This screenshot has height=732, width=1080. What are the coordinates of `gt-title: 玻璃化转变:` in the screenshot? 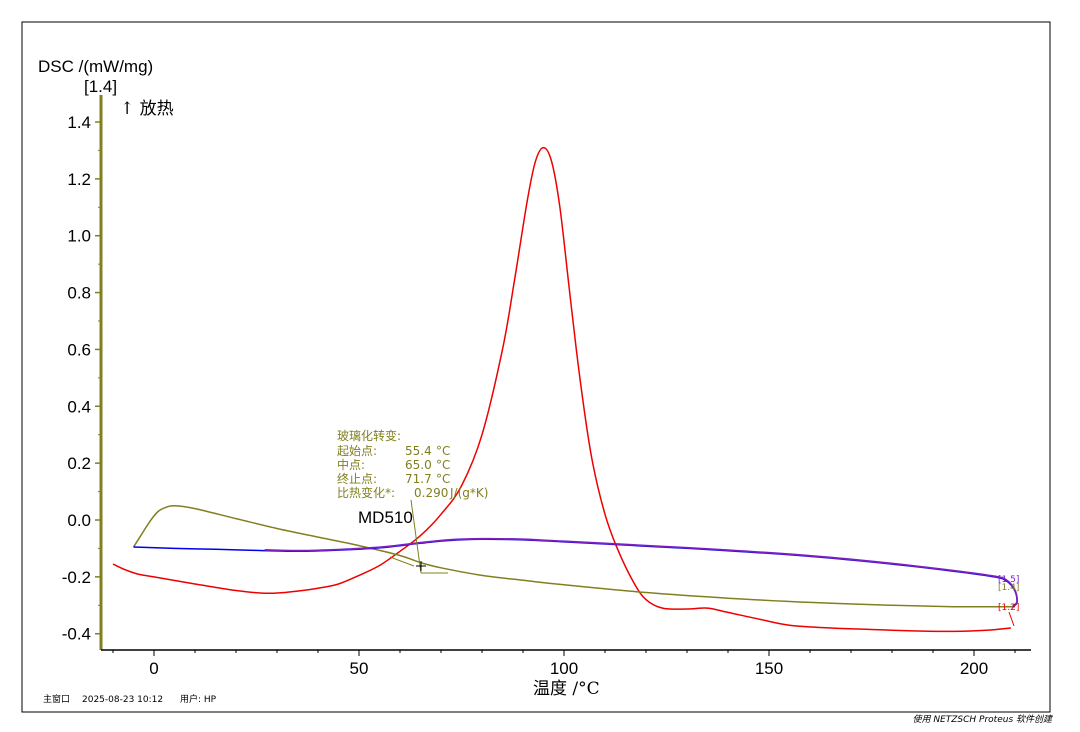 It's located at (369, 435).